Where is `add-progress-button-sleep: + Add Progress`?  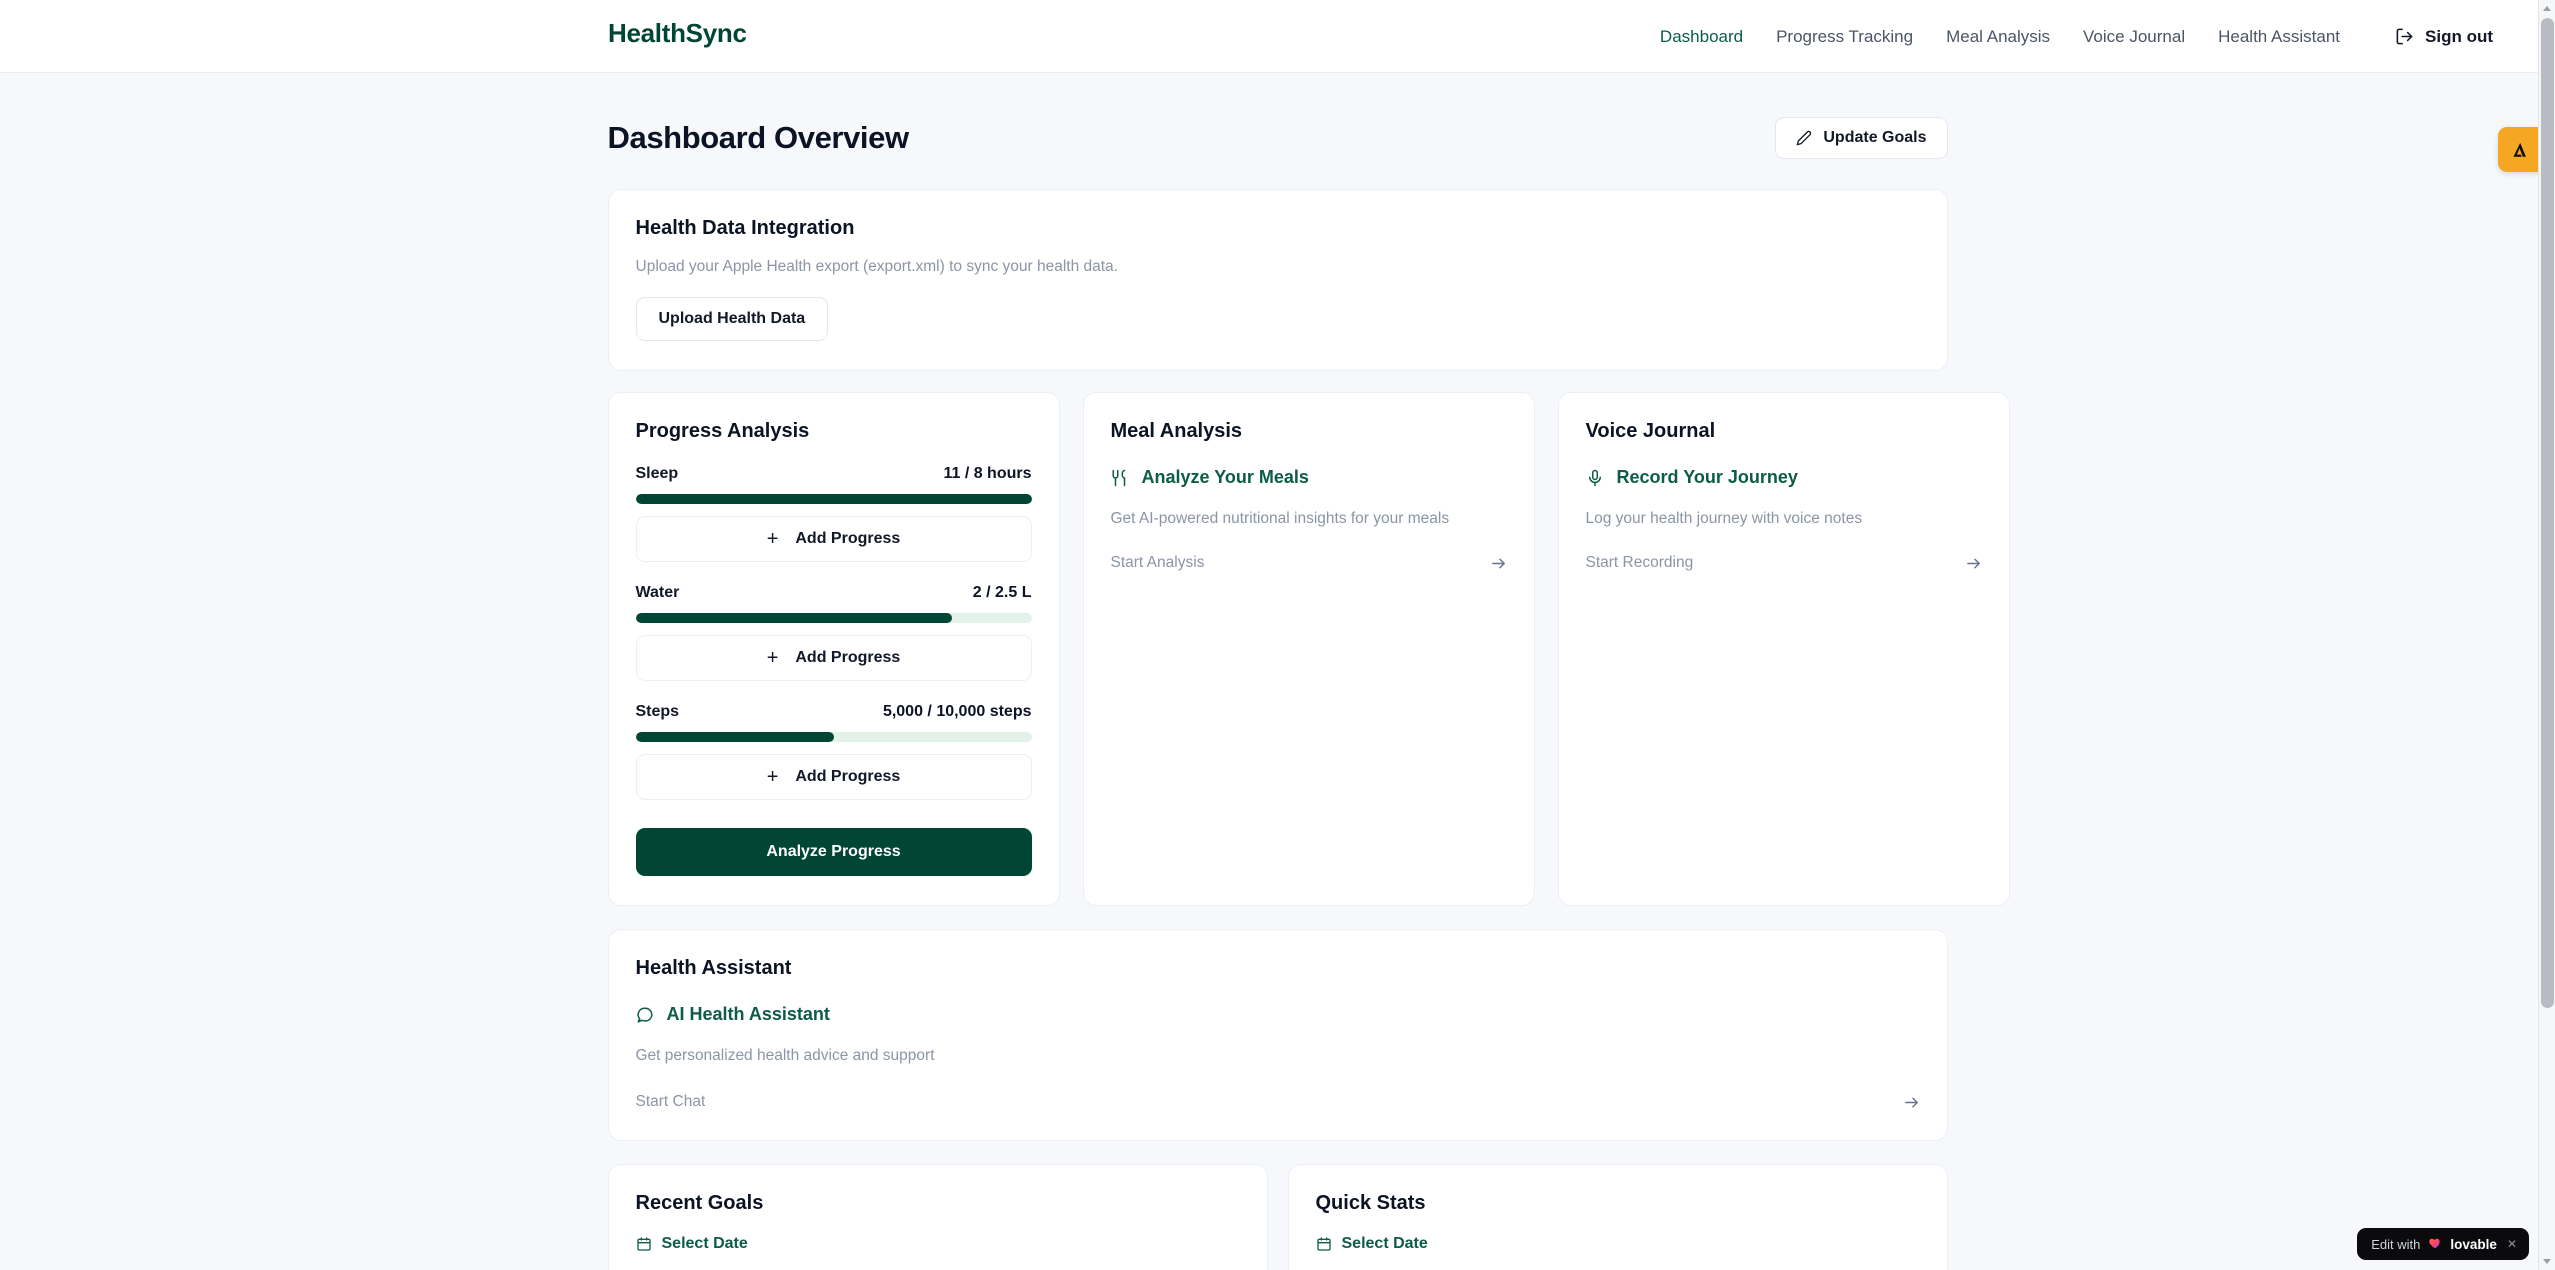
add-progress-button-sleep: + Add Progress is located at coordinates (833, 539).